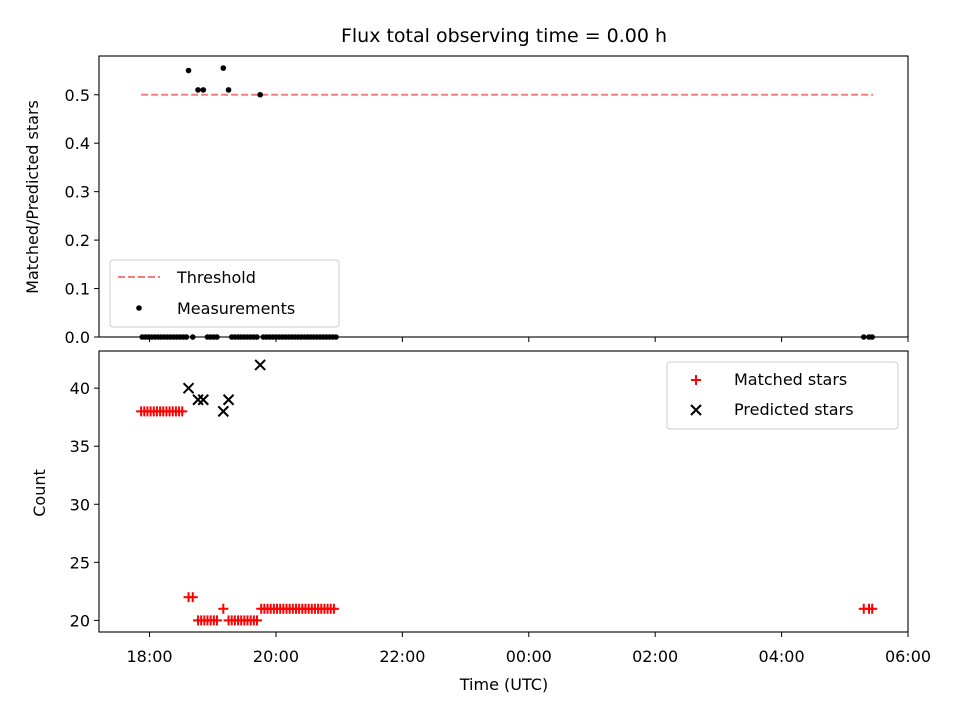 This screenshot has height=720, width=960. What do you see at coordinates (655, 656) in the screenshot?
I see `bottom-x-tick-label: 02:00` at bounding box center [655, 656].